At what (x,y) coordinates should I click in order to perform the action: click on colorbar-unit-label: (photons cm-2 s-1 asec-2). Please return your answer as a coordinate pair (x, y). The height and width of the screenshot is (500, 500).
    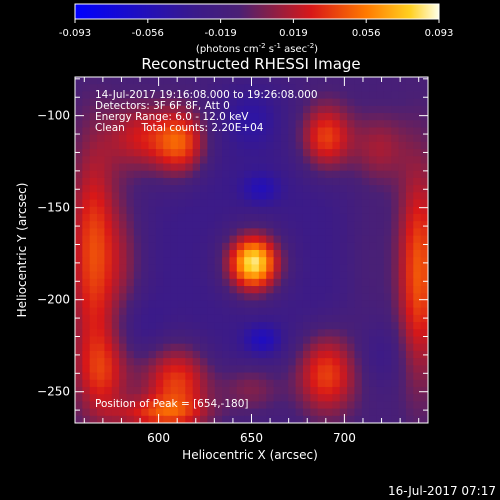
    Looking at the image, I should click on (257, 48).